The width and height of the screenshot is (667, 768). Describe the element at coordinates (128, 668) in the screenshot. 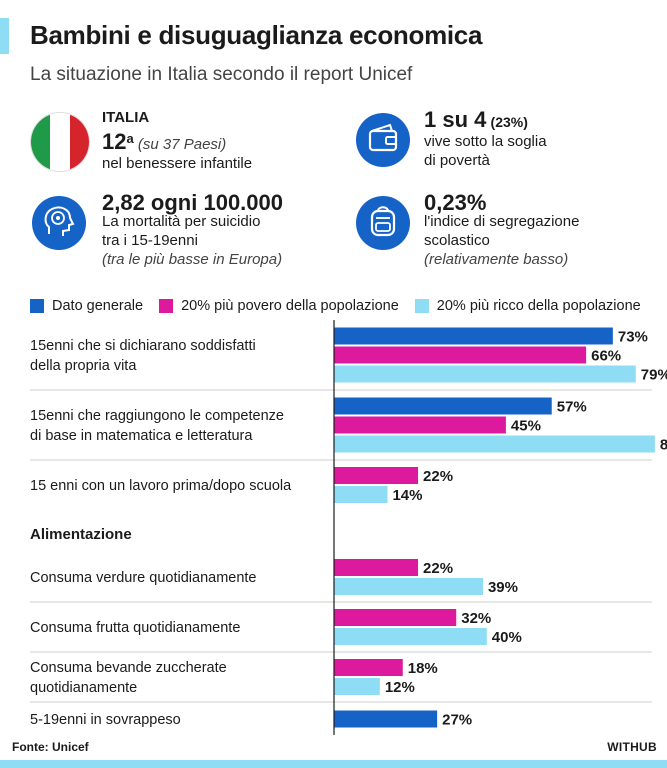

I see `category-label: Consuma bevande zuccherate` at that location.